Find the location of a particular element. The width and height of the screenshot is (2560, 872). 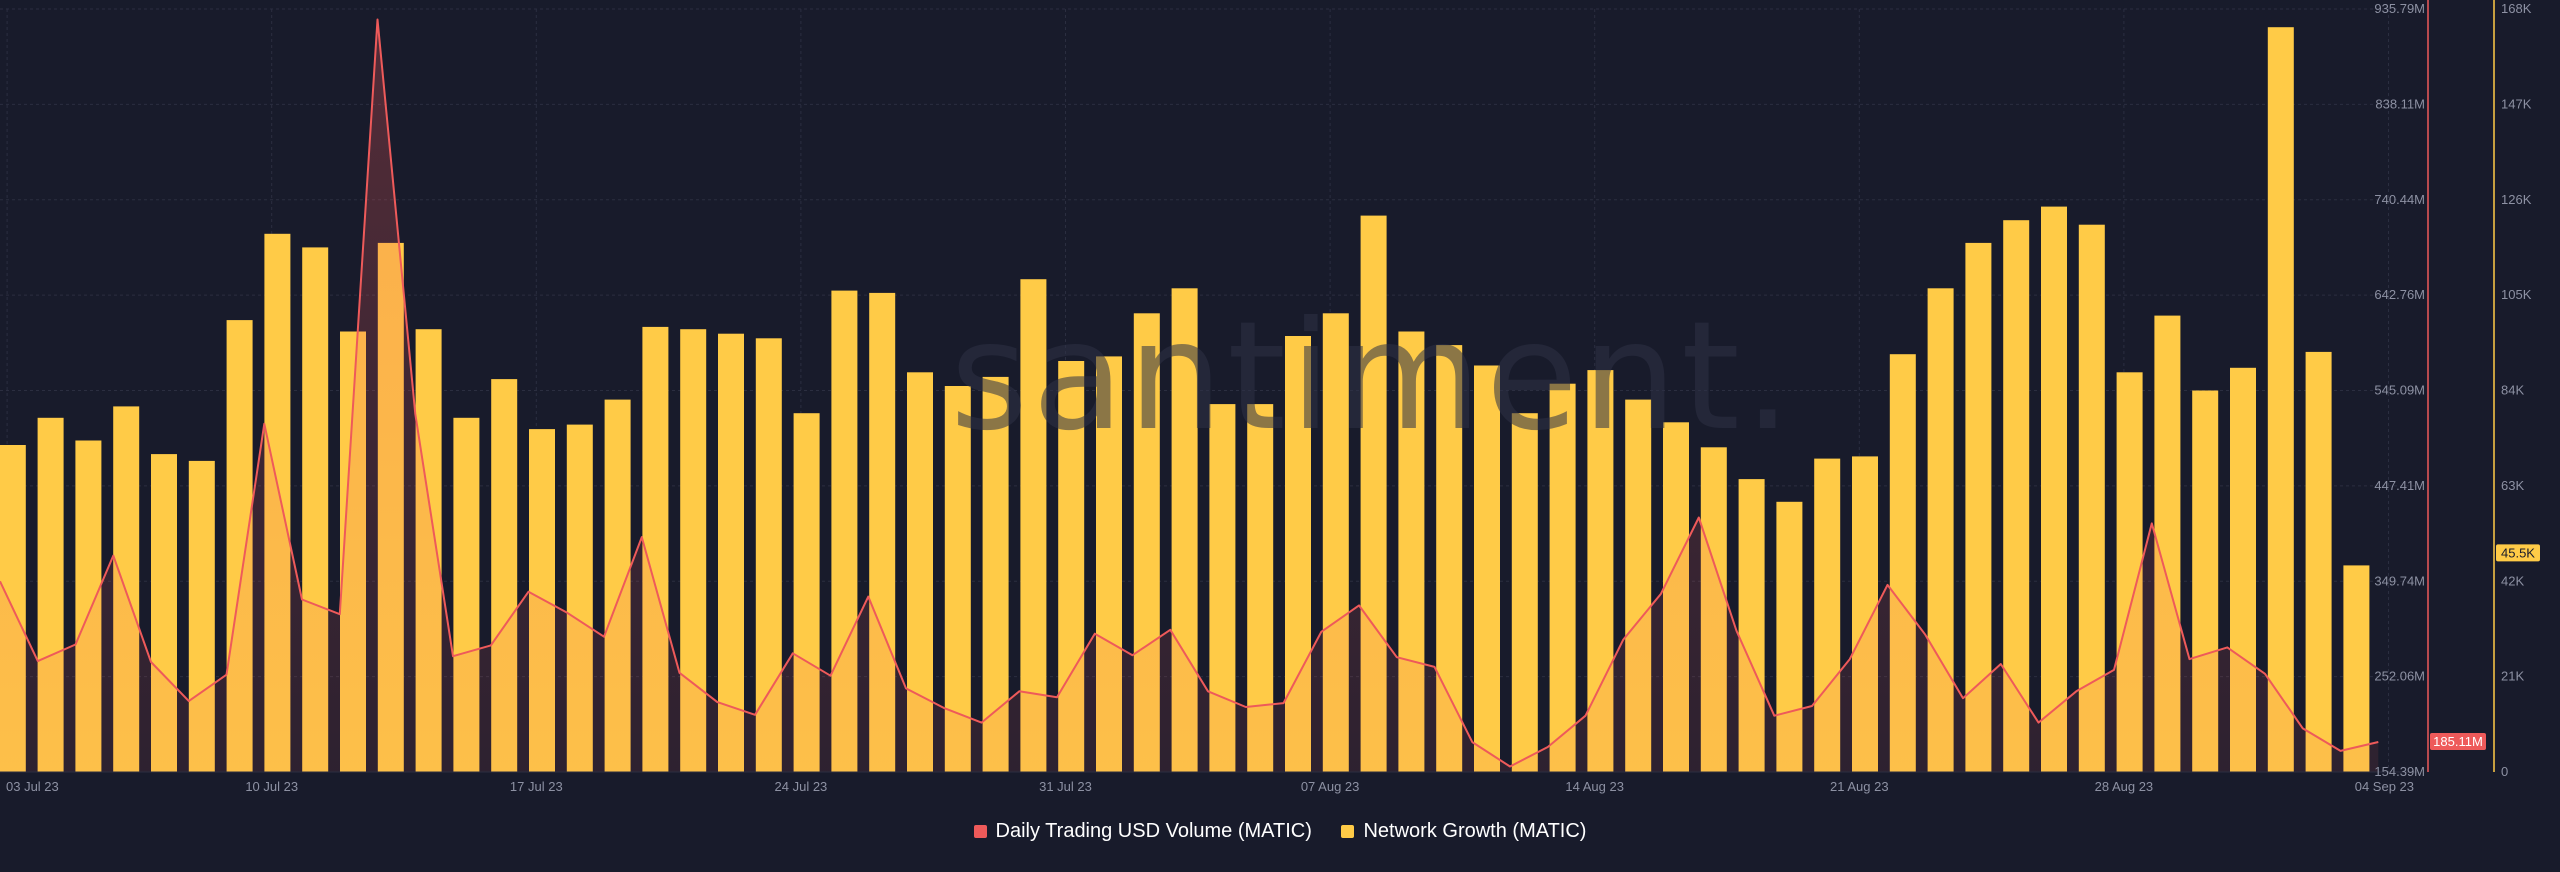

x-tick-label: 04 Sep 23 is located at coordinates (2384, 786).